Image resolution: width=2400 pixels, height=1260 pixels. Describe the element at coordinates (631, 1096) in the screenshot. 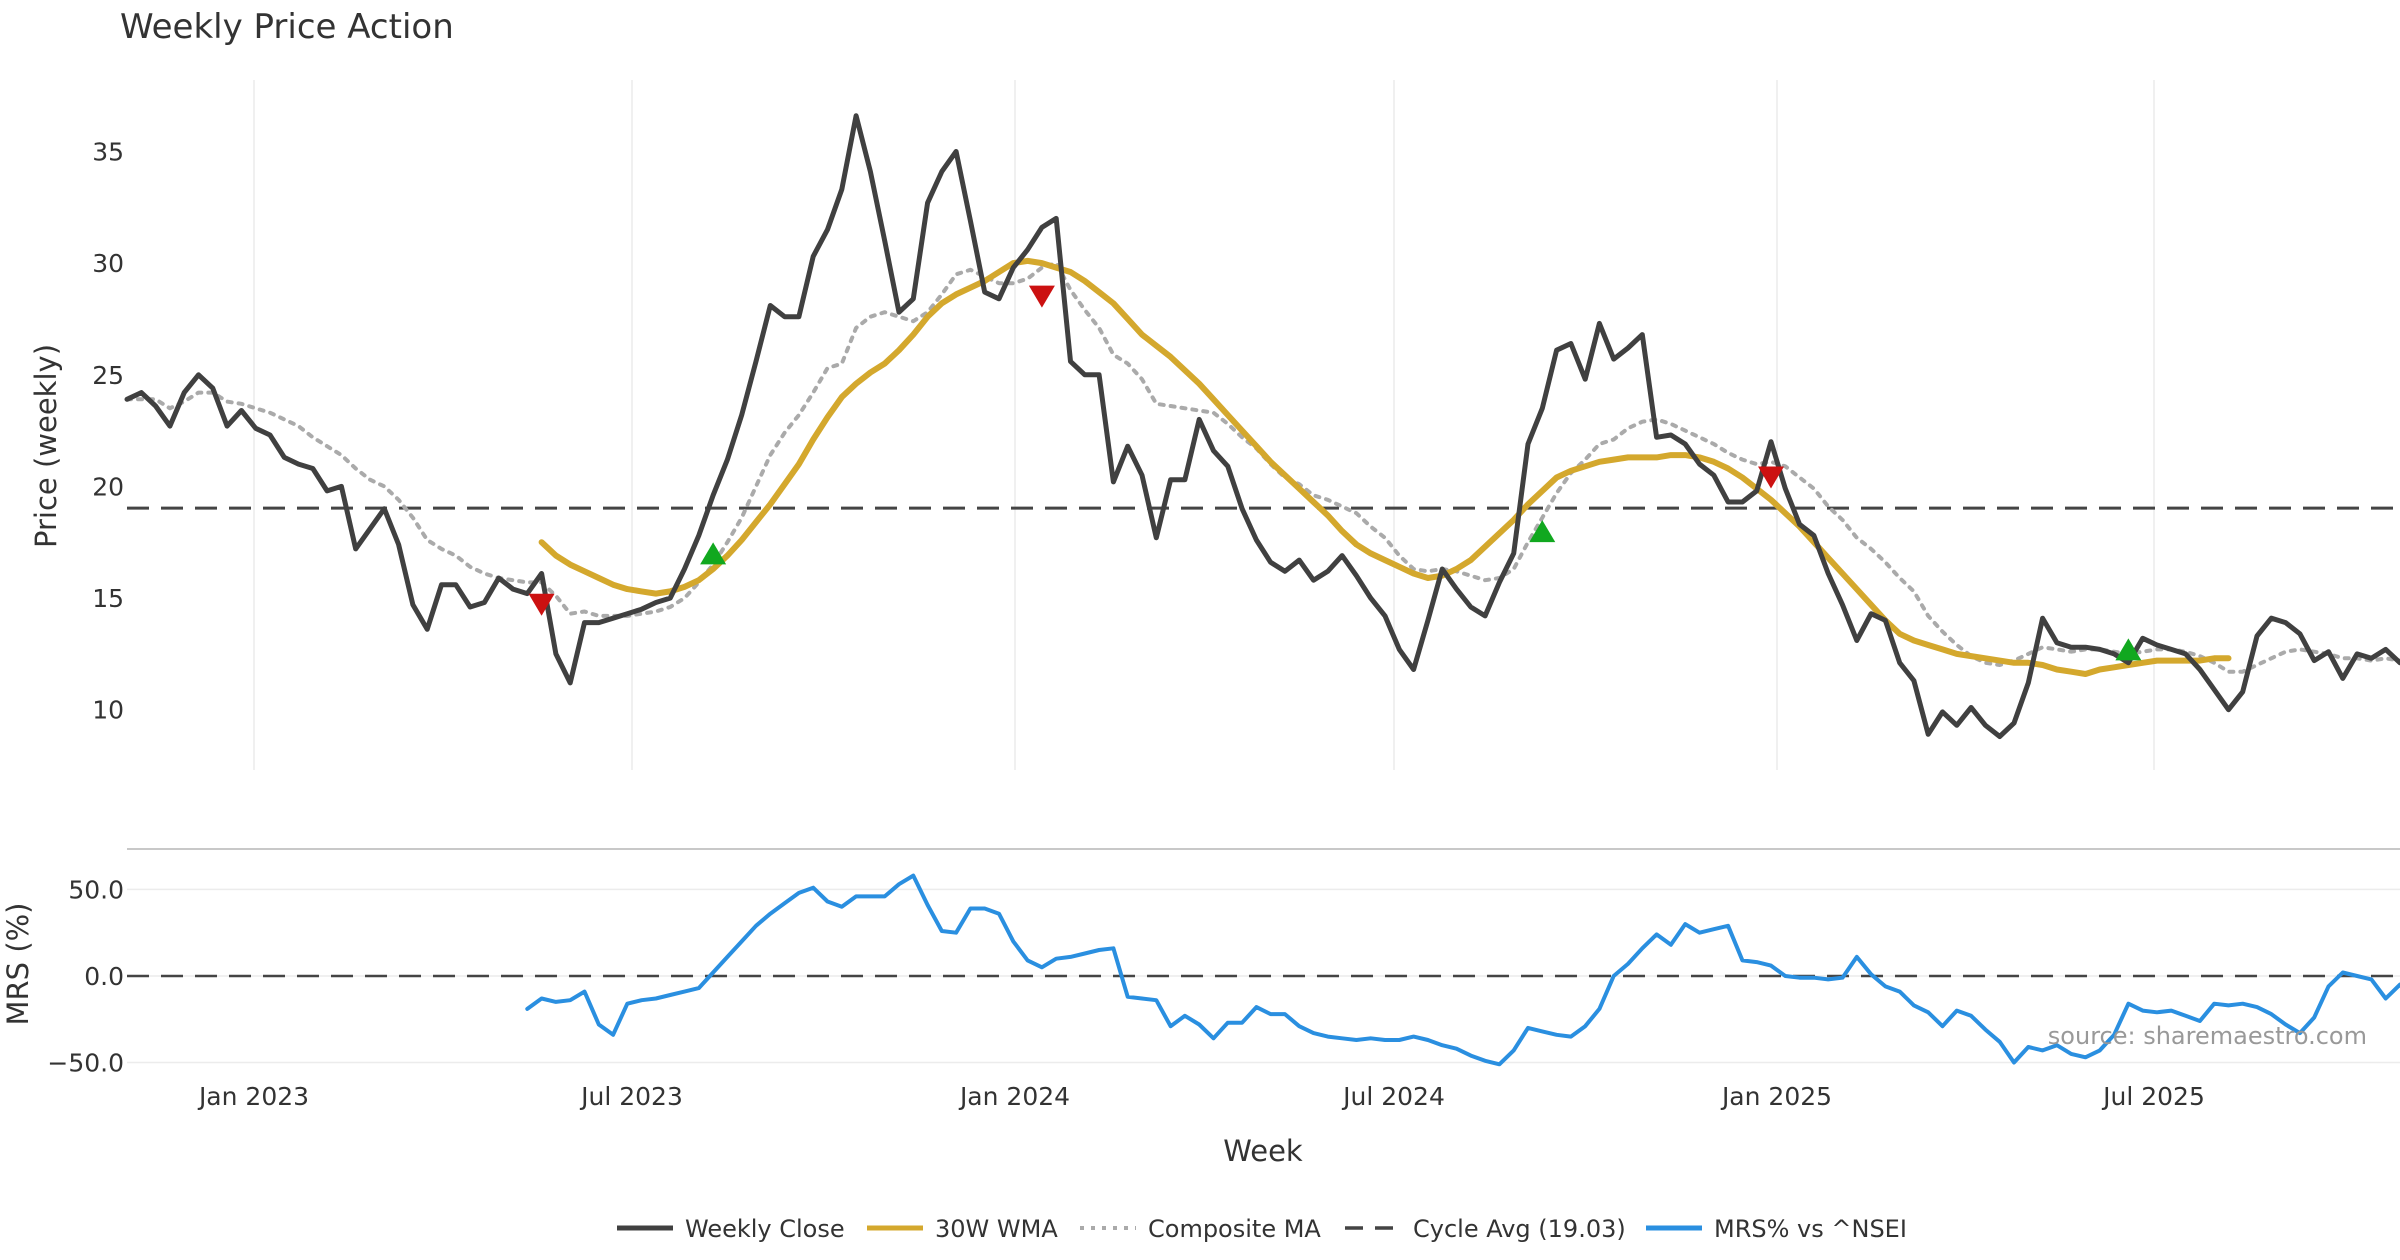

I see `x-tick-label: Jul 2023` at that location.